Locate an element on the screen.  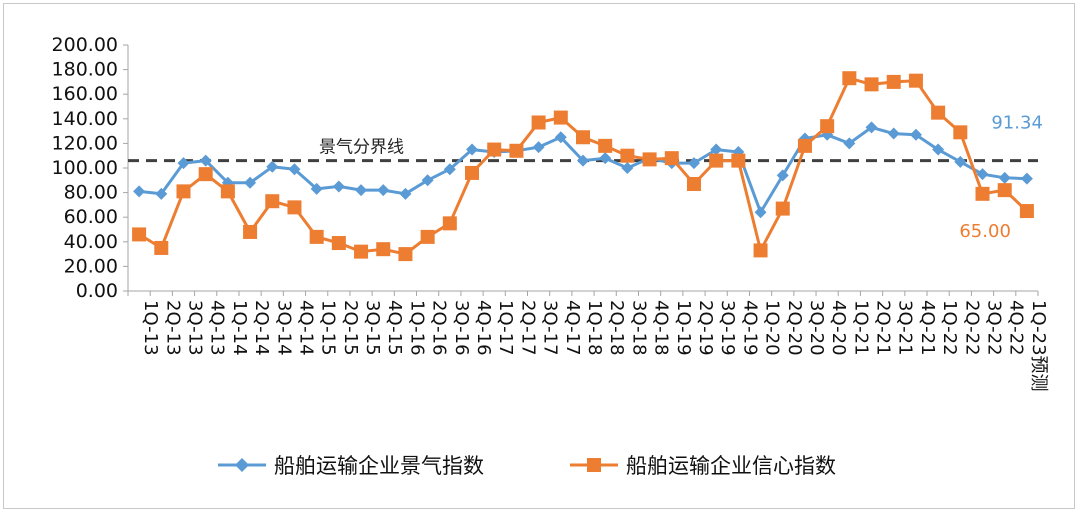
x-tick-label: 2Q-22 is located at coordinates (971, 328).